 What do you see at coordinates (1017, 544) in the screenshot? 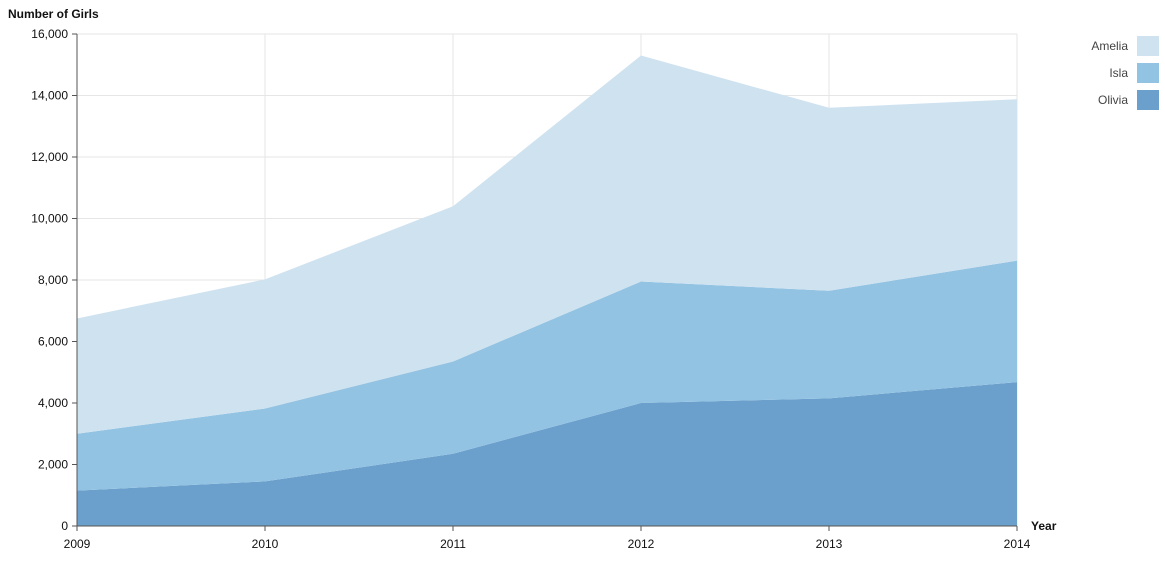
I see `x-tick-label: 2014` at bounding box center [1017, 544].